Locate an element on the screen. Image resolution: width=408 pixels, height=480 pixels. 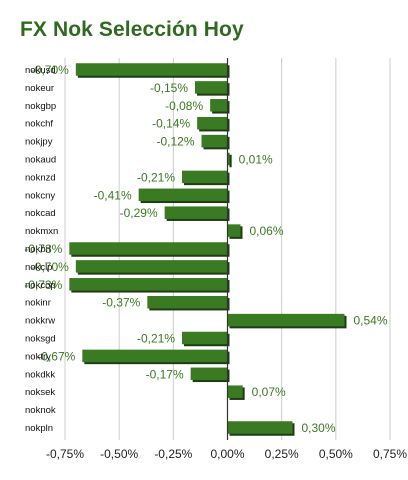
bar-value-label: -0,29% is located at coordinates (139, 213).